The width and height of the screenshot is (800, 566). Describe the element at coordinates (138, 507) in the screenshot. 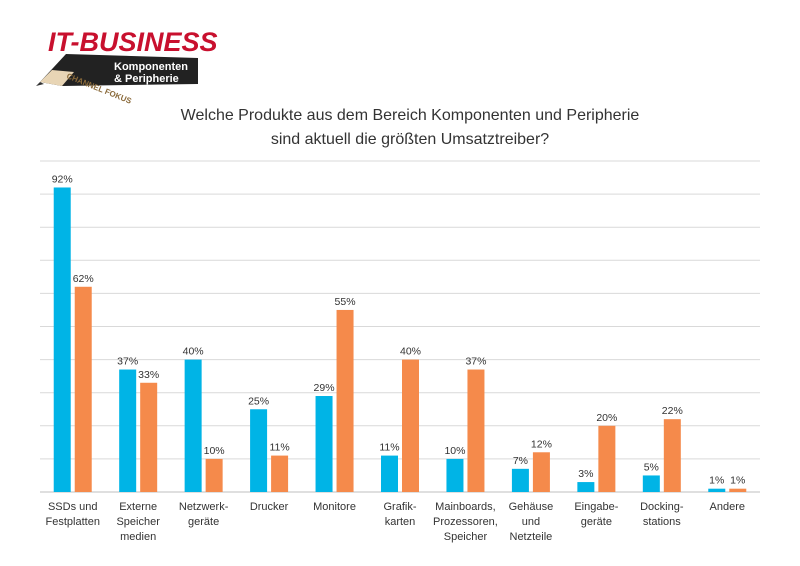

I see `category-label: Externe` at that location.